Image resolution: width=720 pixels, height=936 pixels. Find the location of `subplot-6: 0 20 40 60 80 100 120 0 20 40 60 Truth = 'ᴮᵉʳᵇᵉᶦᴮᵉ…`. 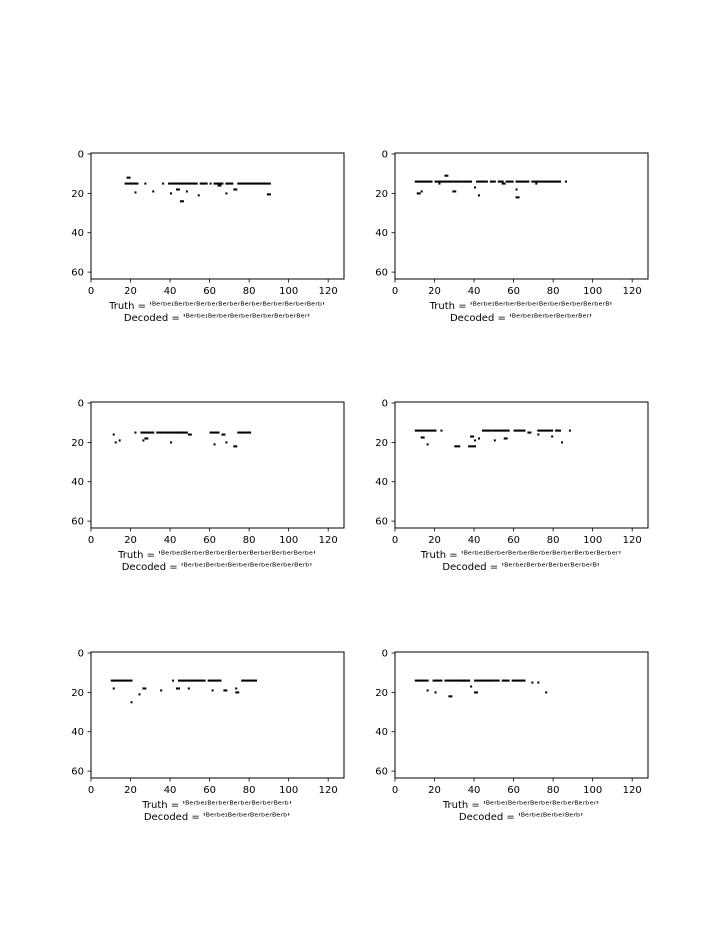

subplot-6: 0 20 40 60 80 100 120 0 20 40 60 Truth = 'ᴮᵉʳᵇᵉᶦᴮᵉ… is located at coordinates (512, 735).